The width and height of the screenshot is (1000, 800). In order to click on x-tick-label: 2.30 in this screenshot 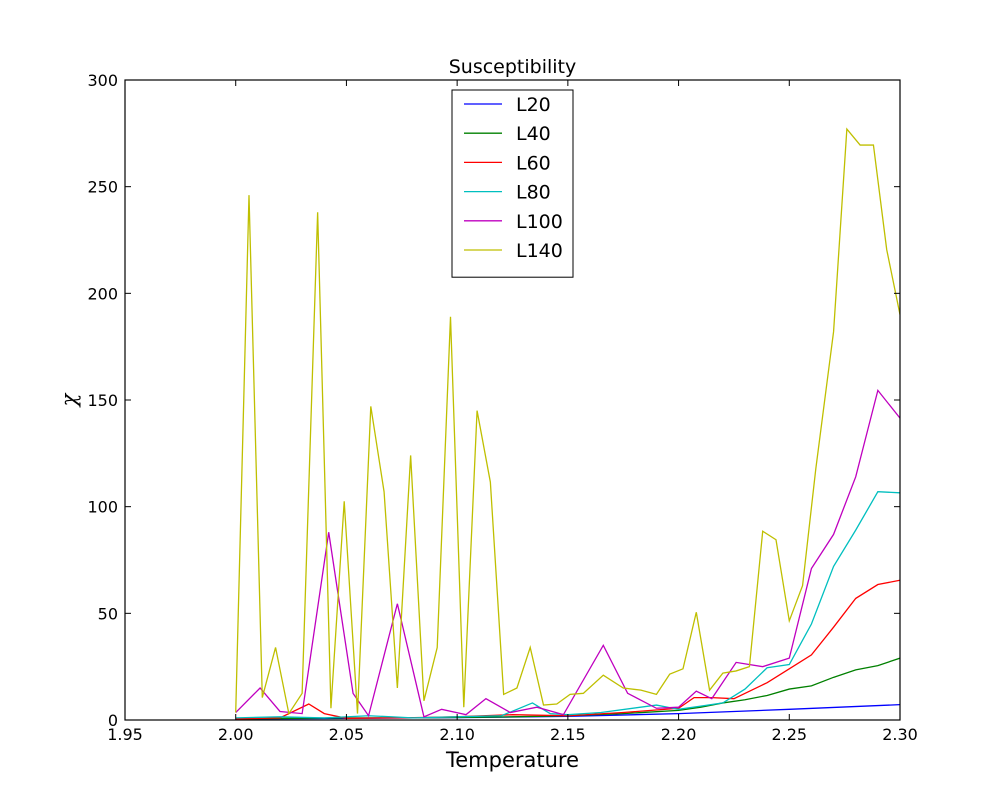, I will do `click(900, 734)`.